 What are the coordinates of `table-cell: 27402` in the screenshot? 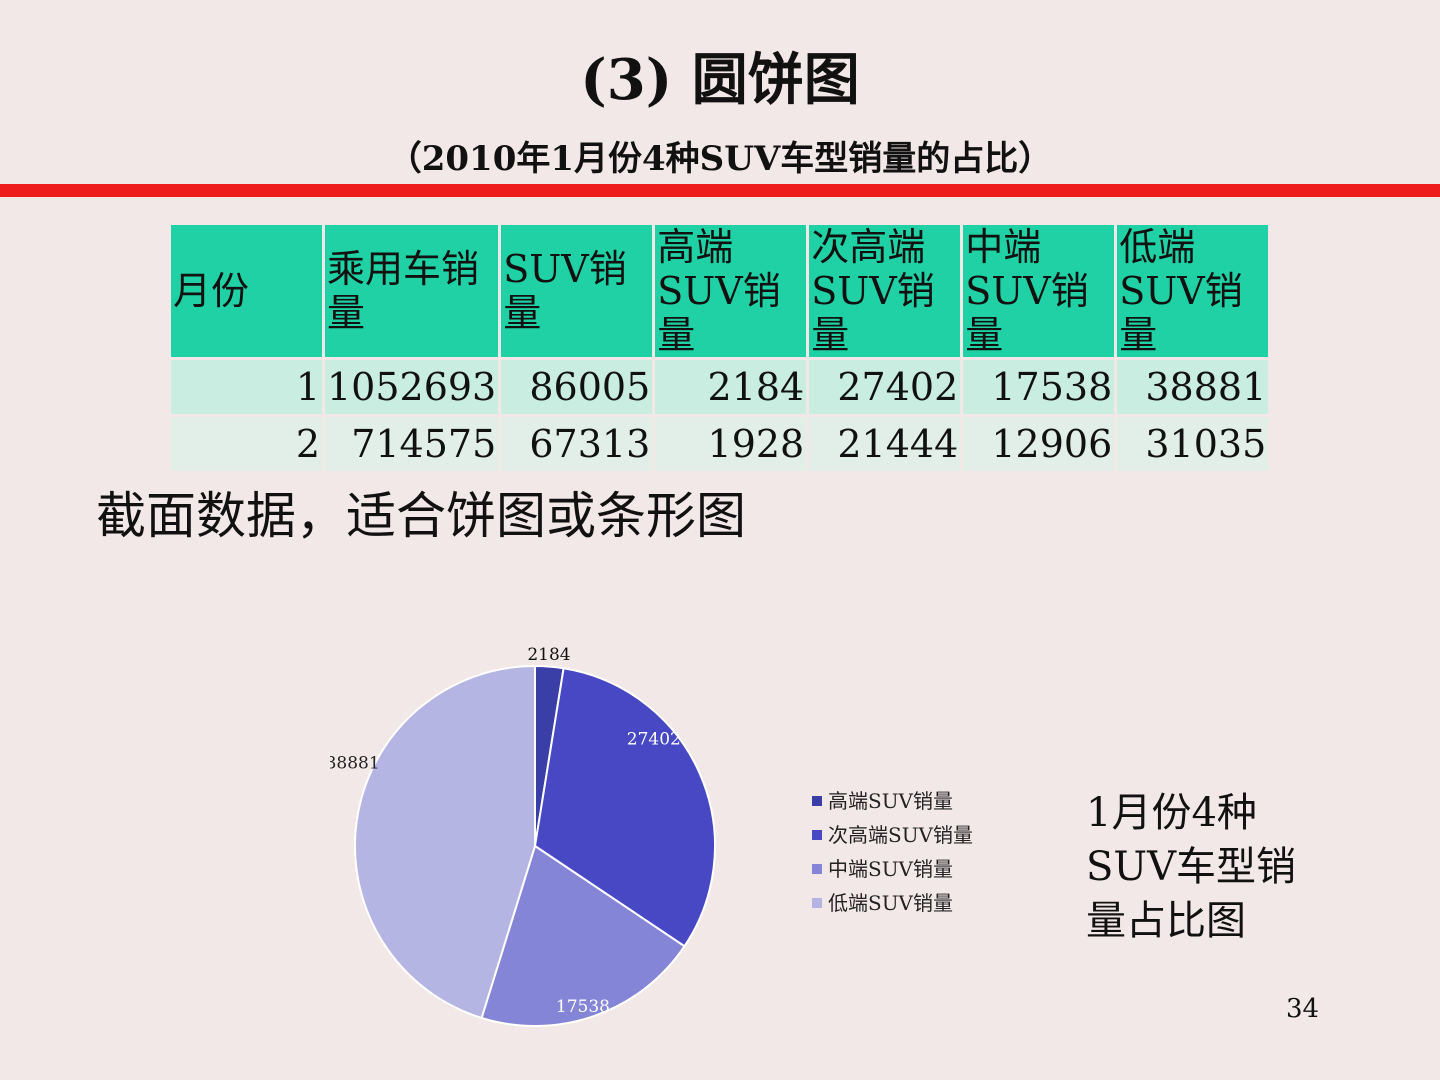 It's located at (884, 387).